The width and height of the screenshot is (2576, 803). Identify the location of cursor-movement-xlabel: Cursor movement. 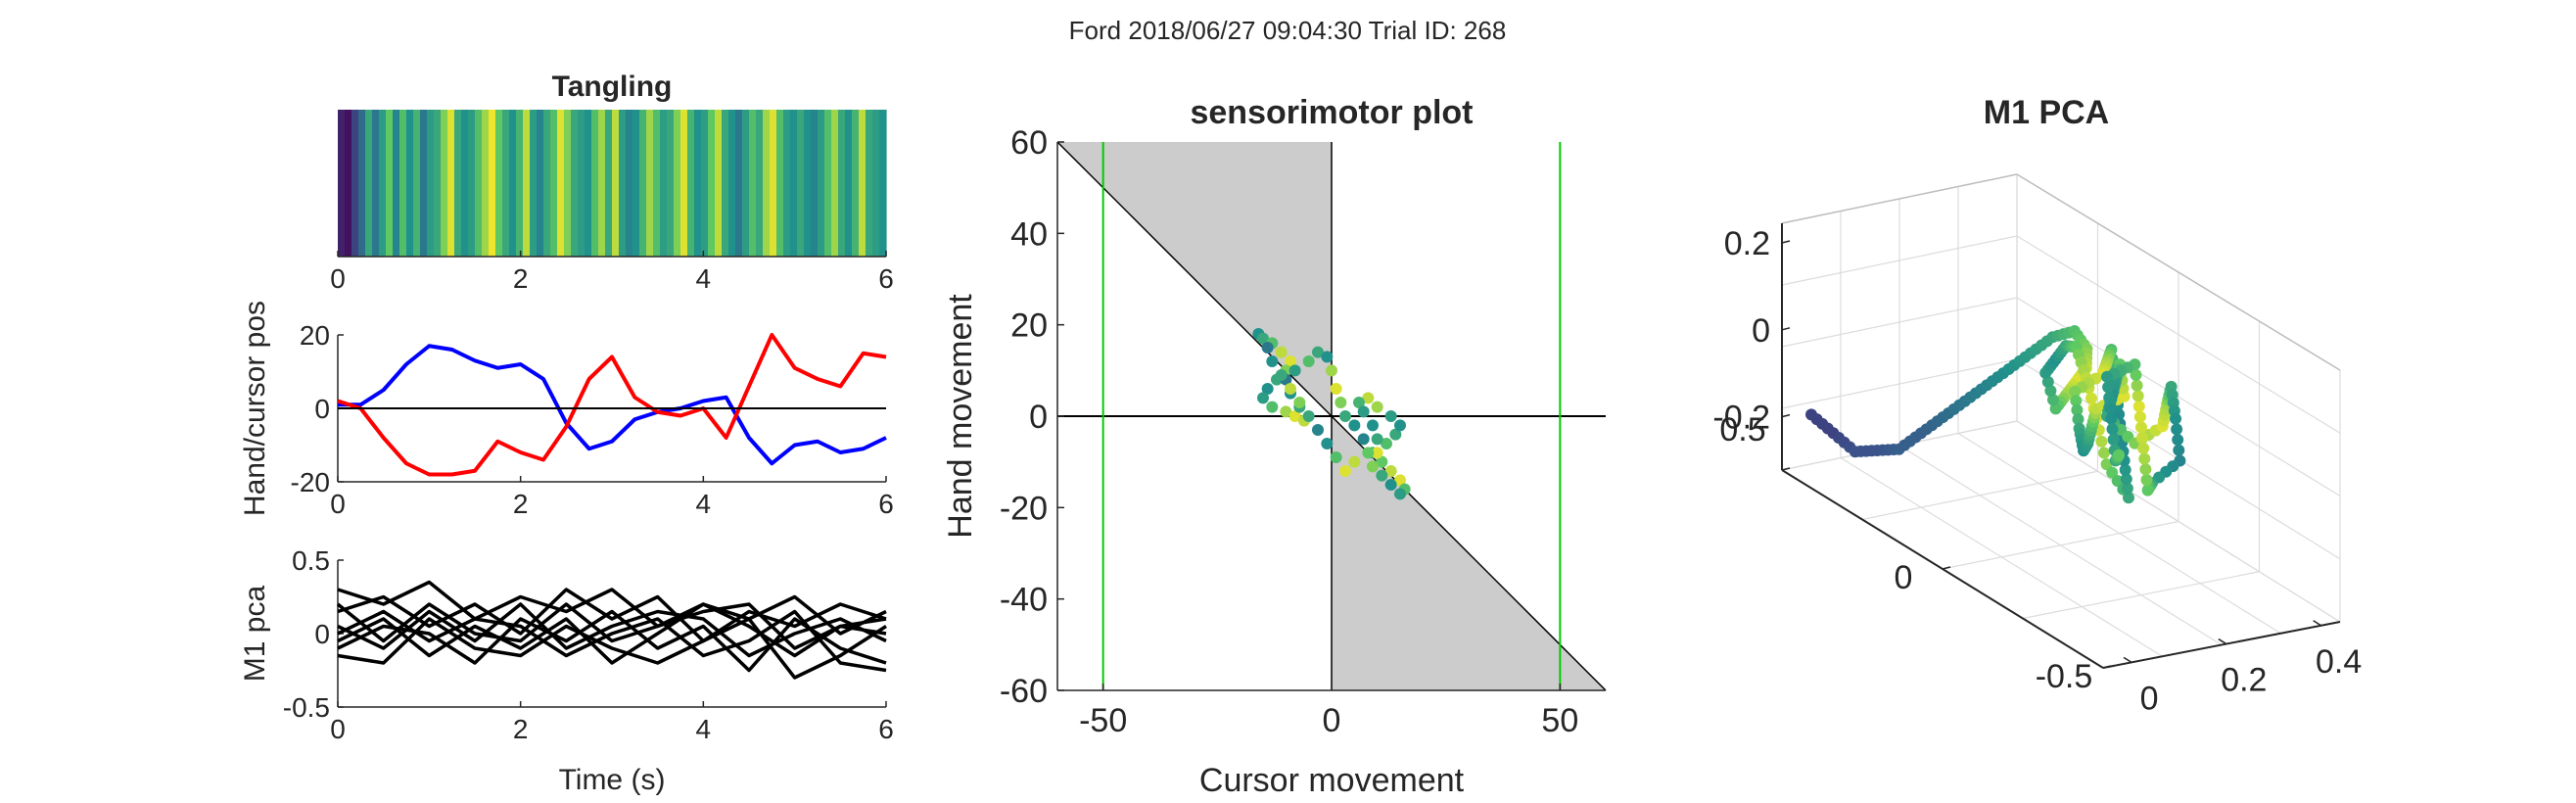
(1332, 780).